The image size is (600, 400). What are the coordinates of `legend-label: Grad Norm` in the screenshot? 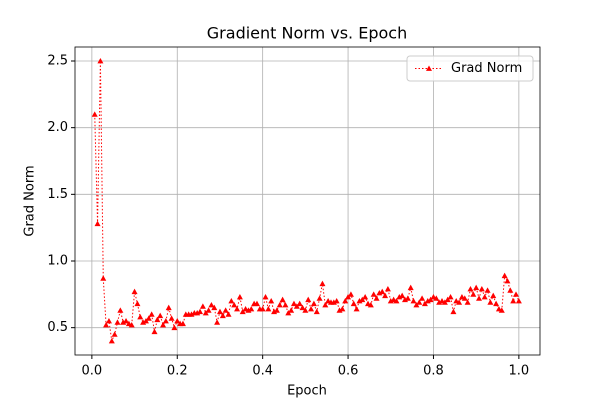 It's located at (486, 68).